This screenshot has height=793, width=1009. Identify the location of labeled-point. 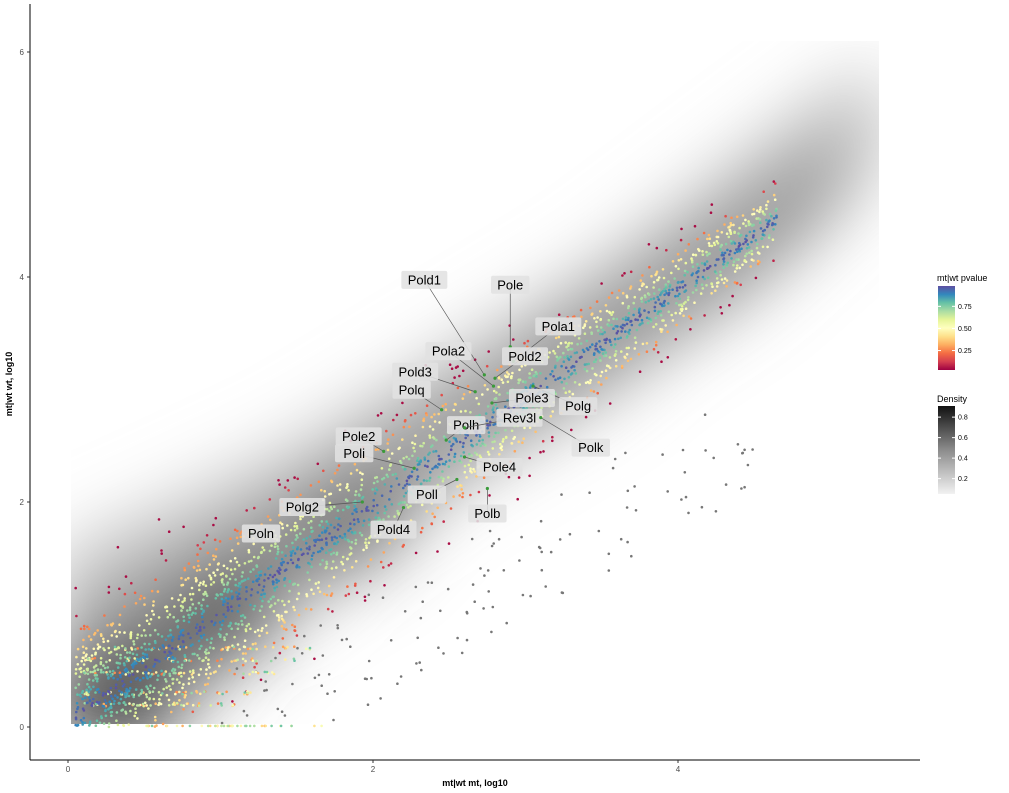
(464, 428).